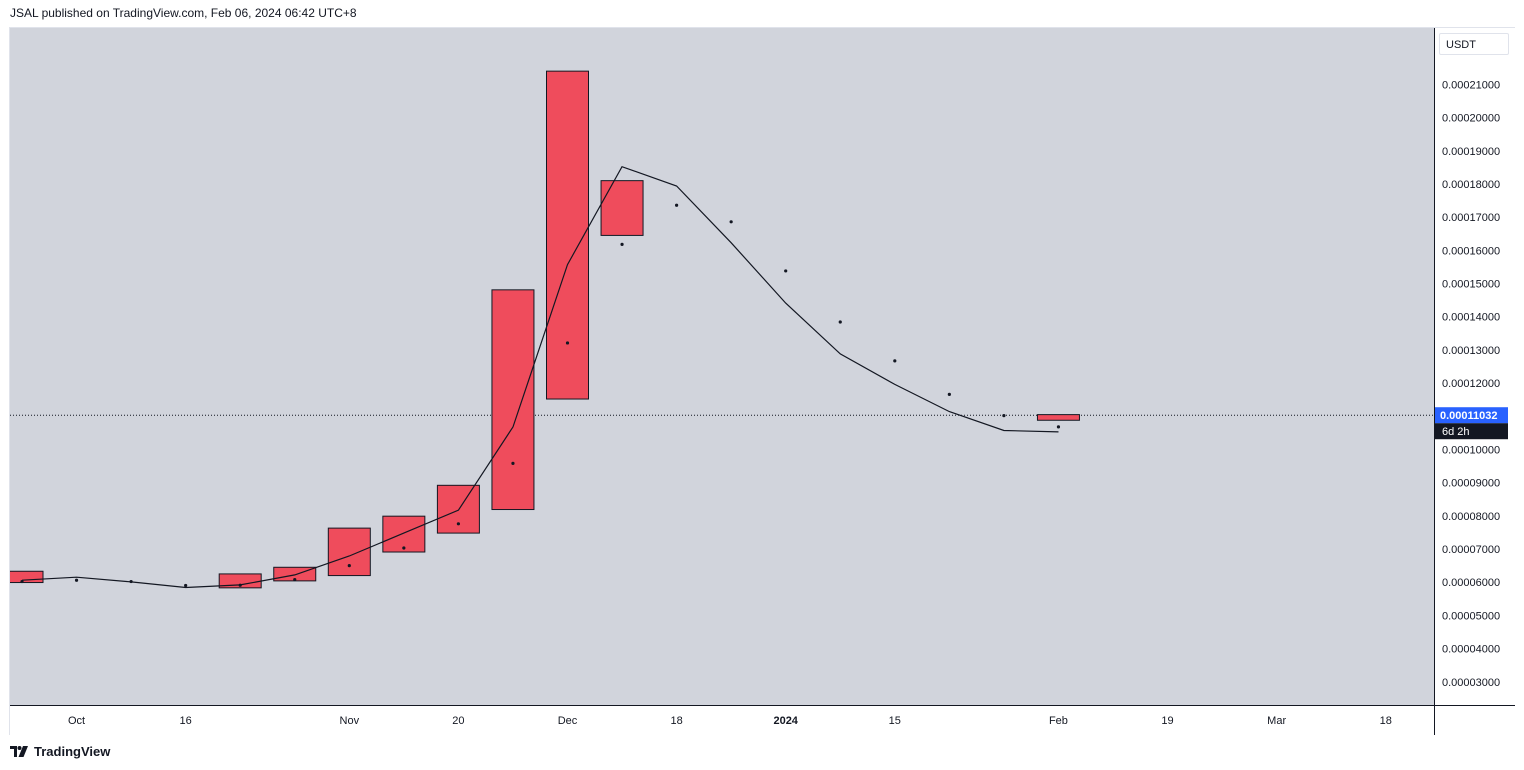  Describe the element at coordinates (1471, 450) in the screenshot. I see `price-tick-label: 0.00010000` at that location.